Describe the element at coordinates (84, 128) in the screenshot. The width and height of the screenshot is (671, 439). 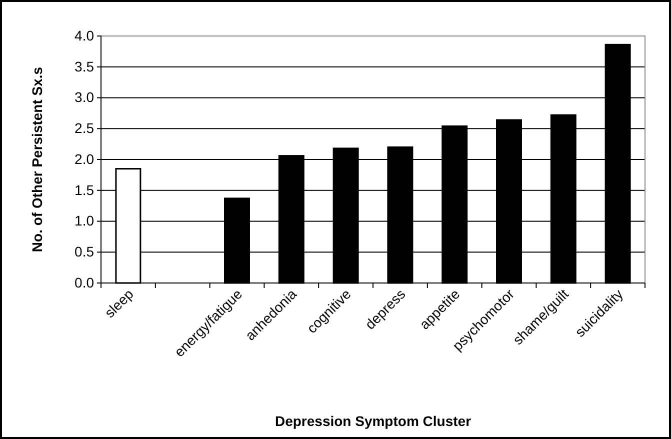
I see `y-tick-label: 2.5` at that location.